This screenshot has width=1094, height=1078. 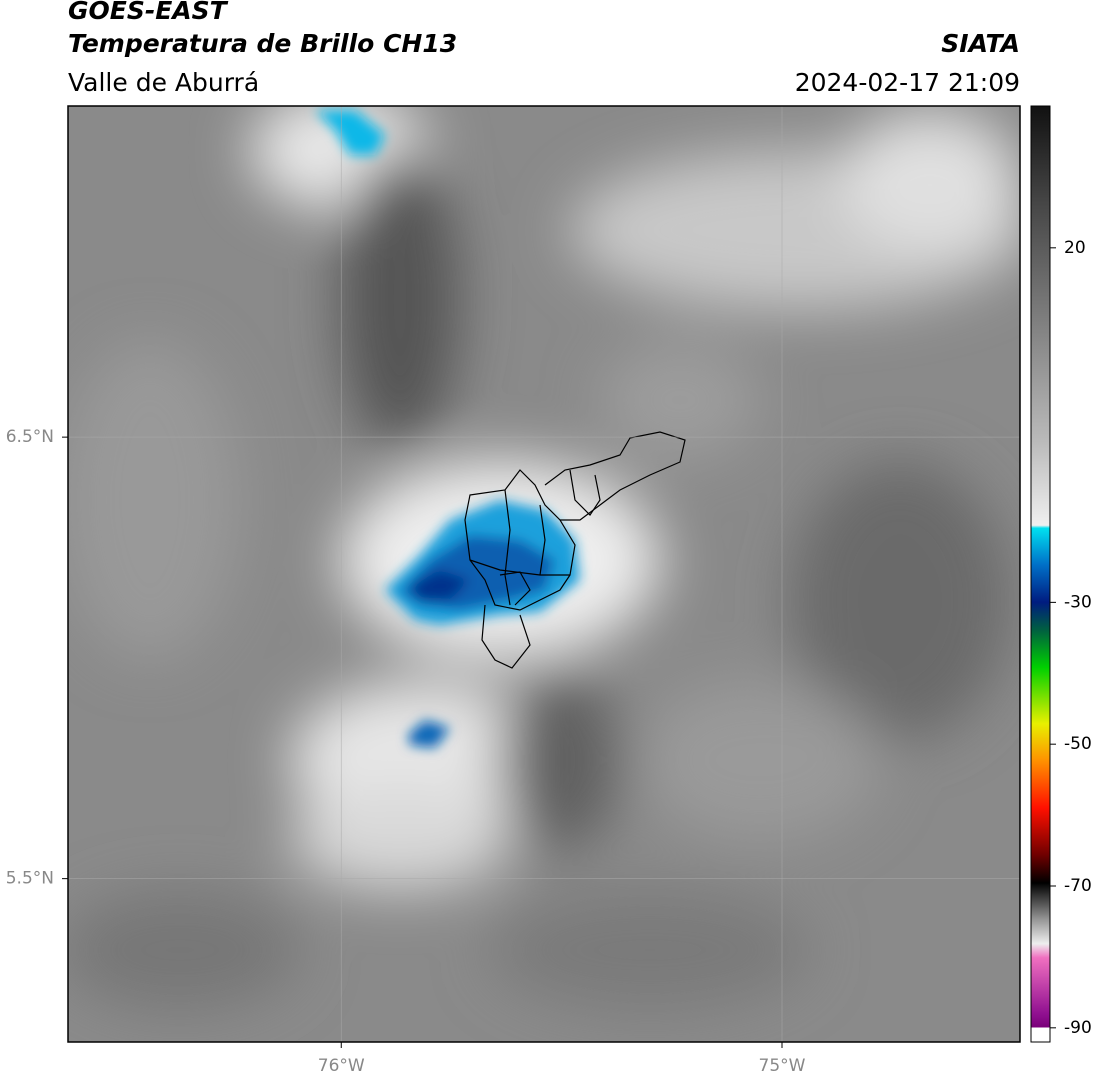 What do you see at coordinates (1078, 602) in the screenshot?
I see `colorbar-tick-label: -30` at bounding box center [1078, 602].